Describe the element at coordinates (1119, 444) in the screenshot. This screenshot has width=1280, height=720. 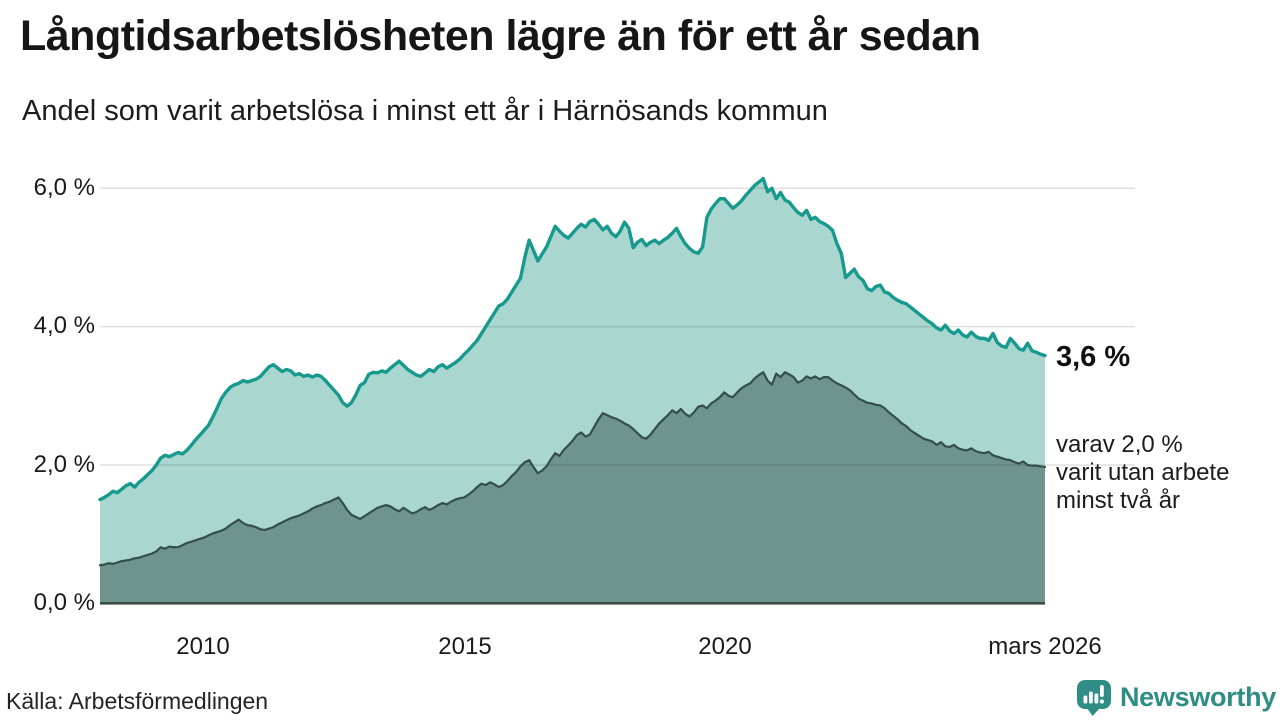
I see `subset-note-line1: varav 2,0 %` at that location.